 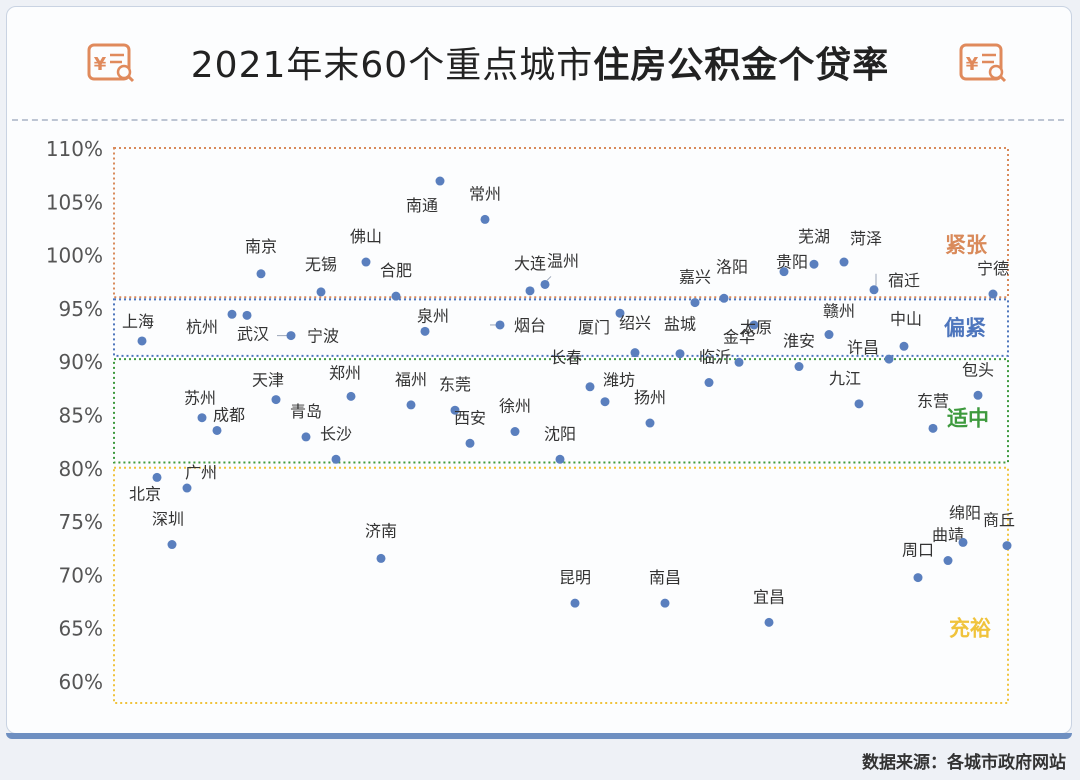 What do you see at coordinates (201, 472) in the screenshot?
I see `point-label: 广州` at bounding box center [201, 472].